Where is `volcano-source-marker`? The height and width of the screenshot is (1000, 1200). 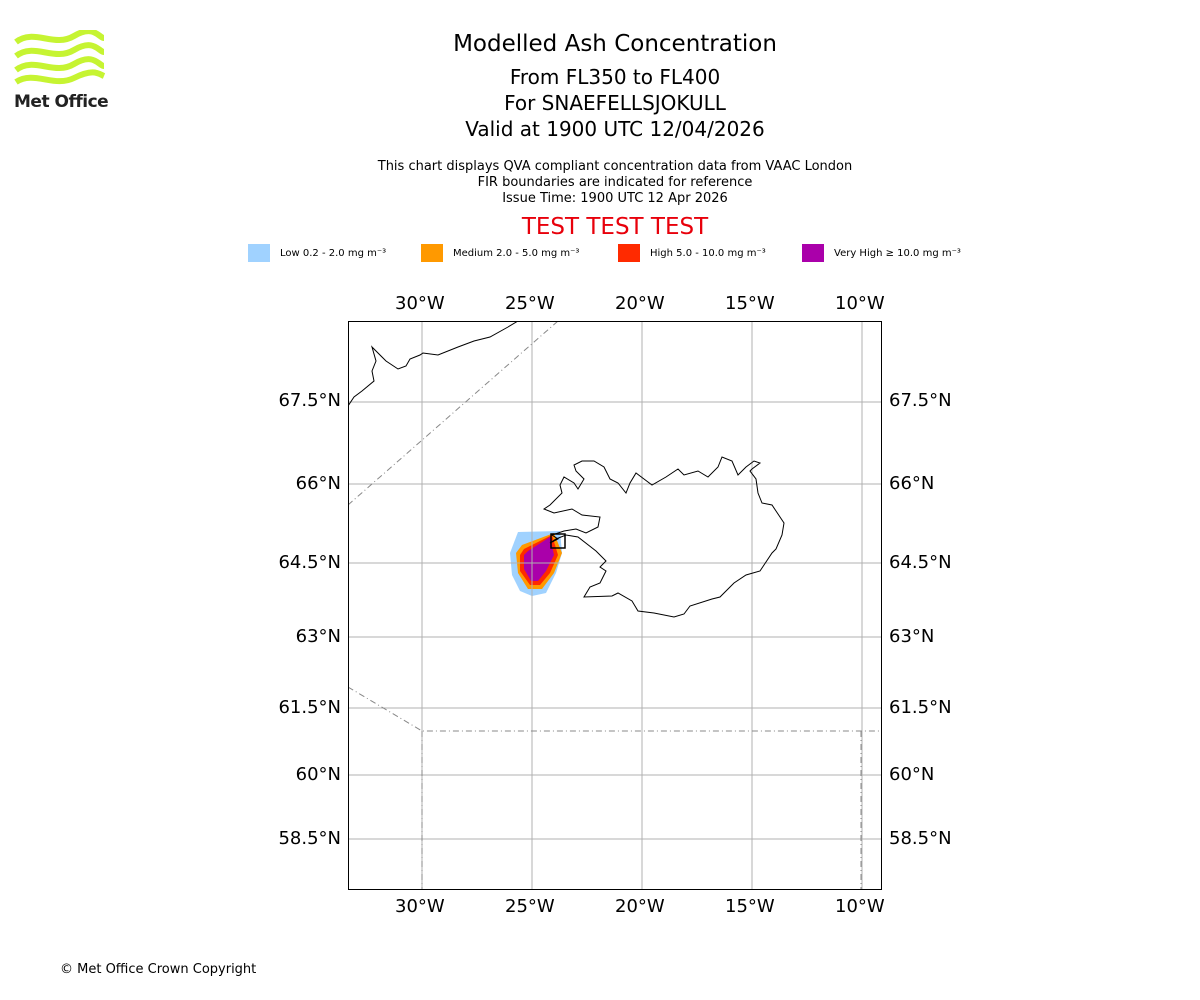
volcano-source-marker is located at coordinates (558, 541).